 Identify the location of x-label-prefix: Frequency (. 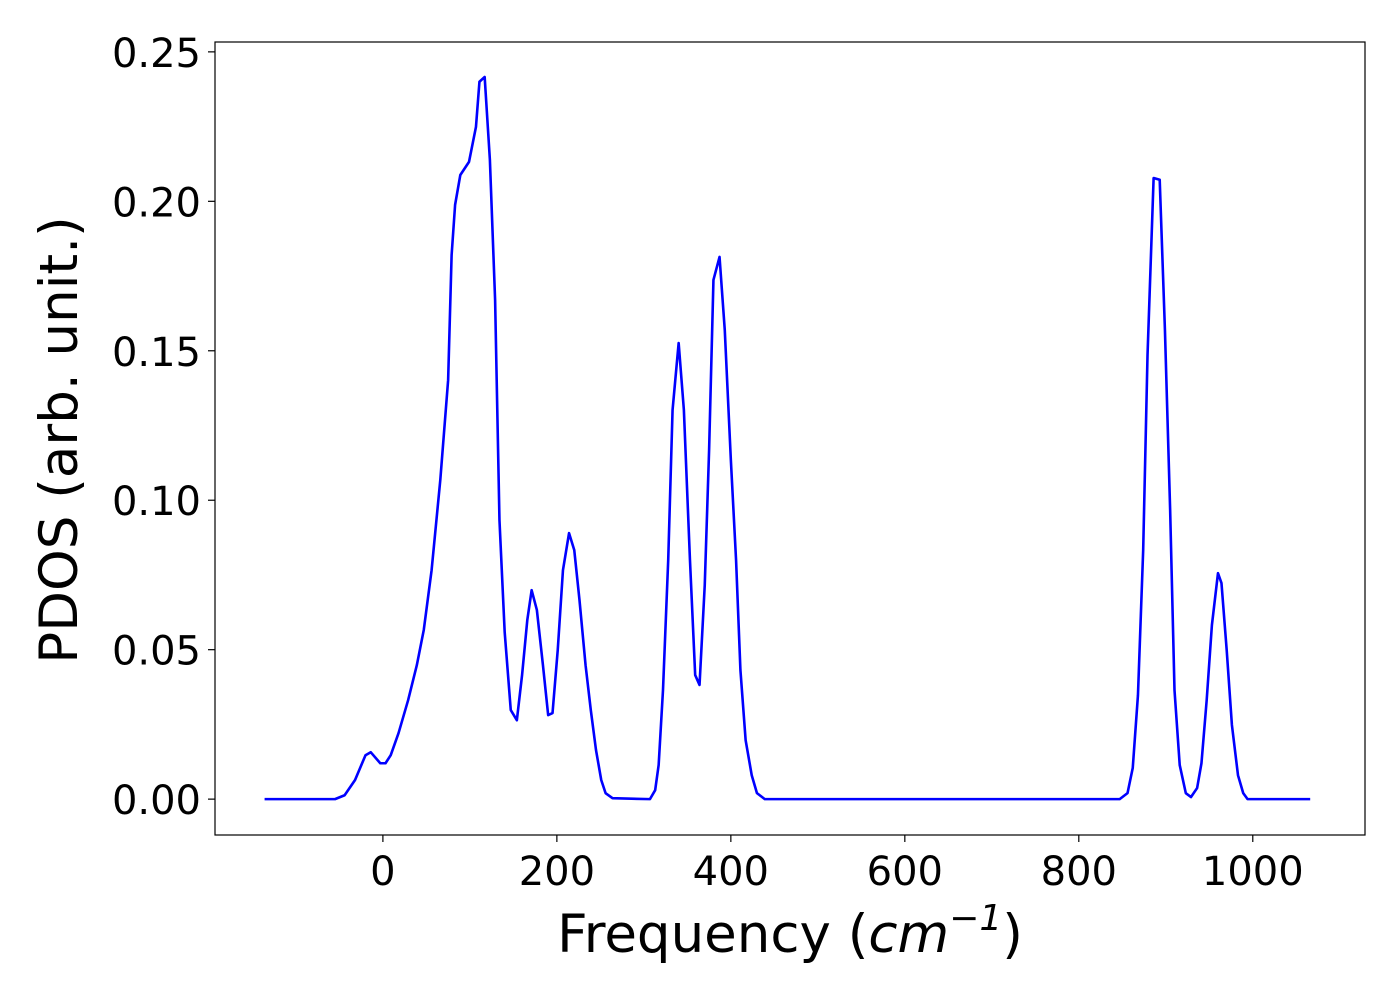
(712, 934).